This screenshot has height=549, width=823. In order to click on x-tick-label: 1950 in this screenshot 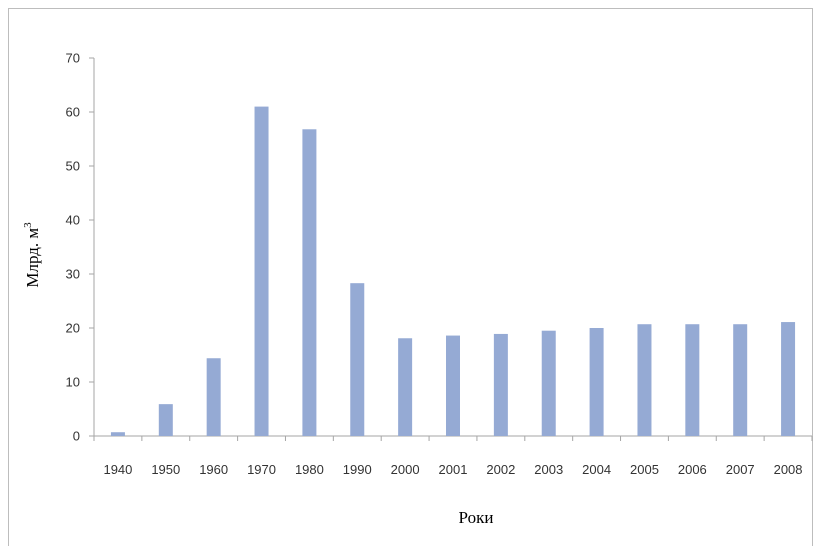, I will do `click(165, 469)`.